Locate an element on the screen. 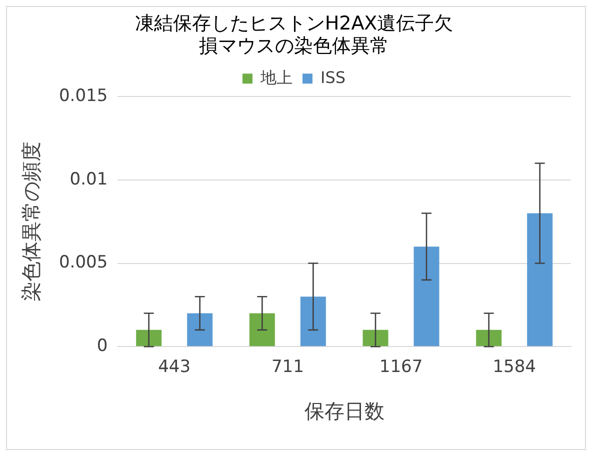 The image size is (592, 456). legend-label: 地上 is located at coordinates (275, 77).